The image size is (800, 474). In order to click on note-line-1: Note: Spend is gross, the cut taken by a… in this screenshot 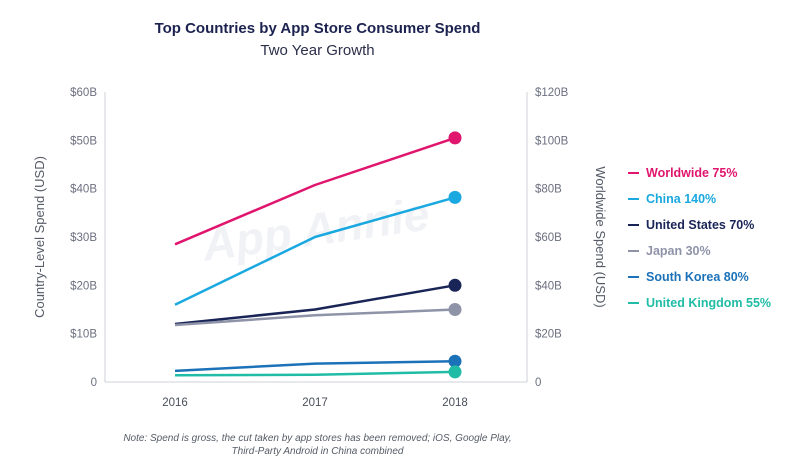, I will do `click(317, 438)`.